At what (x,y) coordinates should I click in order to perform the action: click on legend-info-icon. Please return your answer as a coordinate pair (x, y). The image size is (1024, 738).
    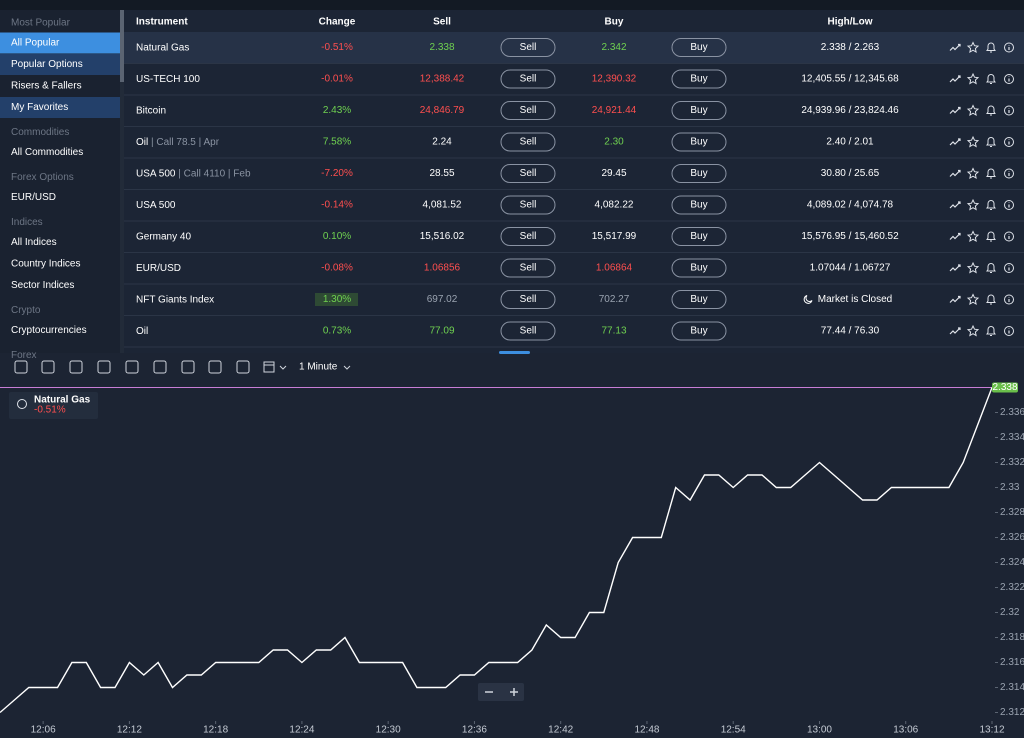
    Looking at the image, I should click on (22, 404).